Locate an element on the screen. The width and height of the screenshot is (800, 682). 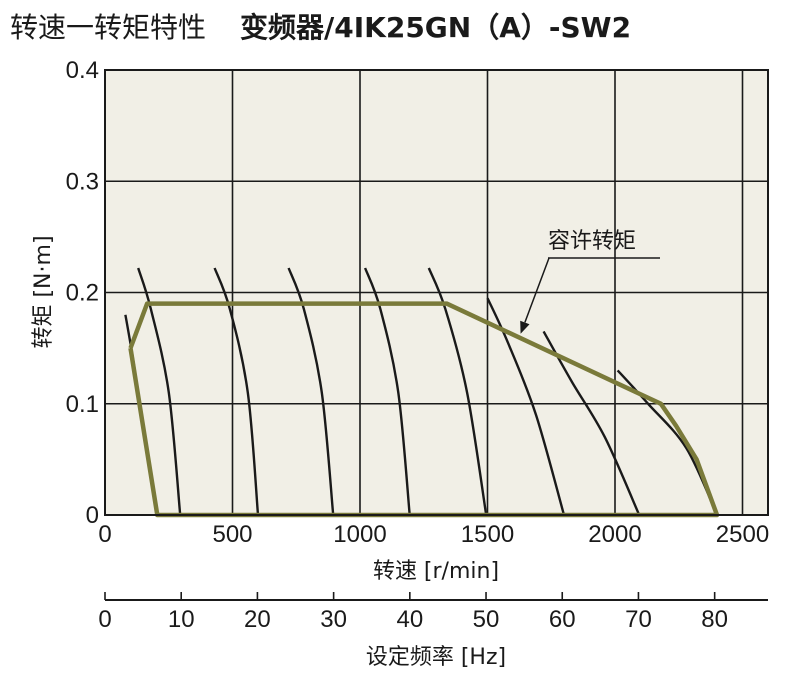
x-tick-labels: 0 500 1000 1500 2000 2500 is located at coordinates (433, 534).